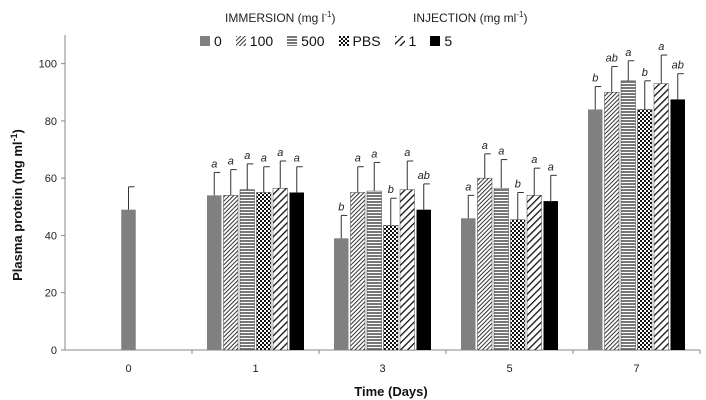 The width and height of the screenshot is (706, 400). I want to click on legend-immersion-title: IMMERSION (mg l-1), so click(280, 17).